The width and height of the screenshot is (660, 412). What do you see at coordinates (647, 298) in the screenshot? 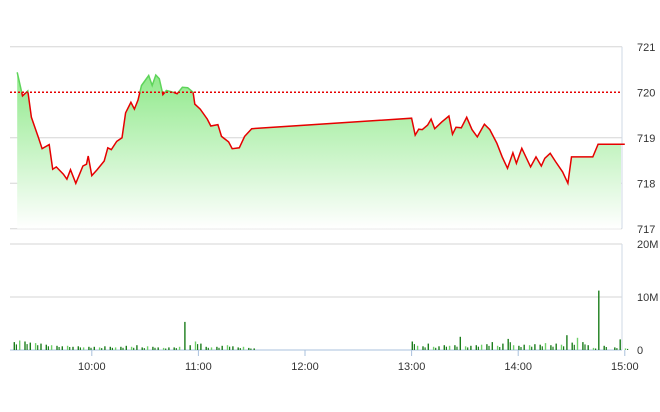
I see `volume-tick-label: 10M` at bounding box center [647, 298].